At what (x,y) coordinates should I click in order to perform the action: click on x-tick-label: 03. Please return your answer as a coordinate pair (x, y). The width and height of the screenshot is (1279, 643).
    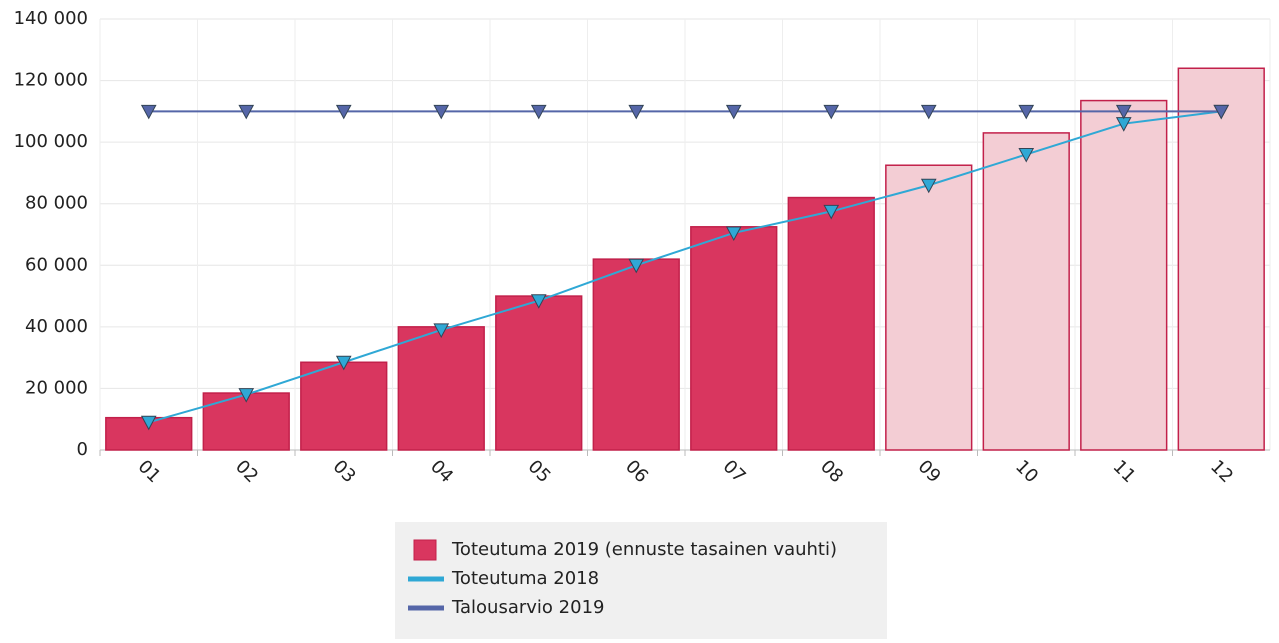
    Looking at the image, I should click on (344, 471).